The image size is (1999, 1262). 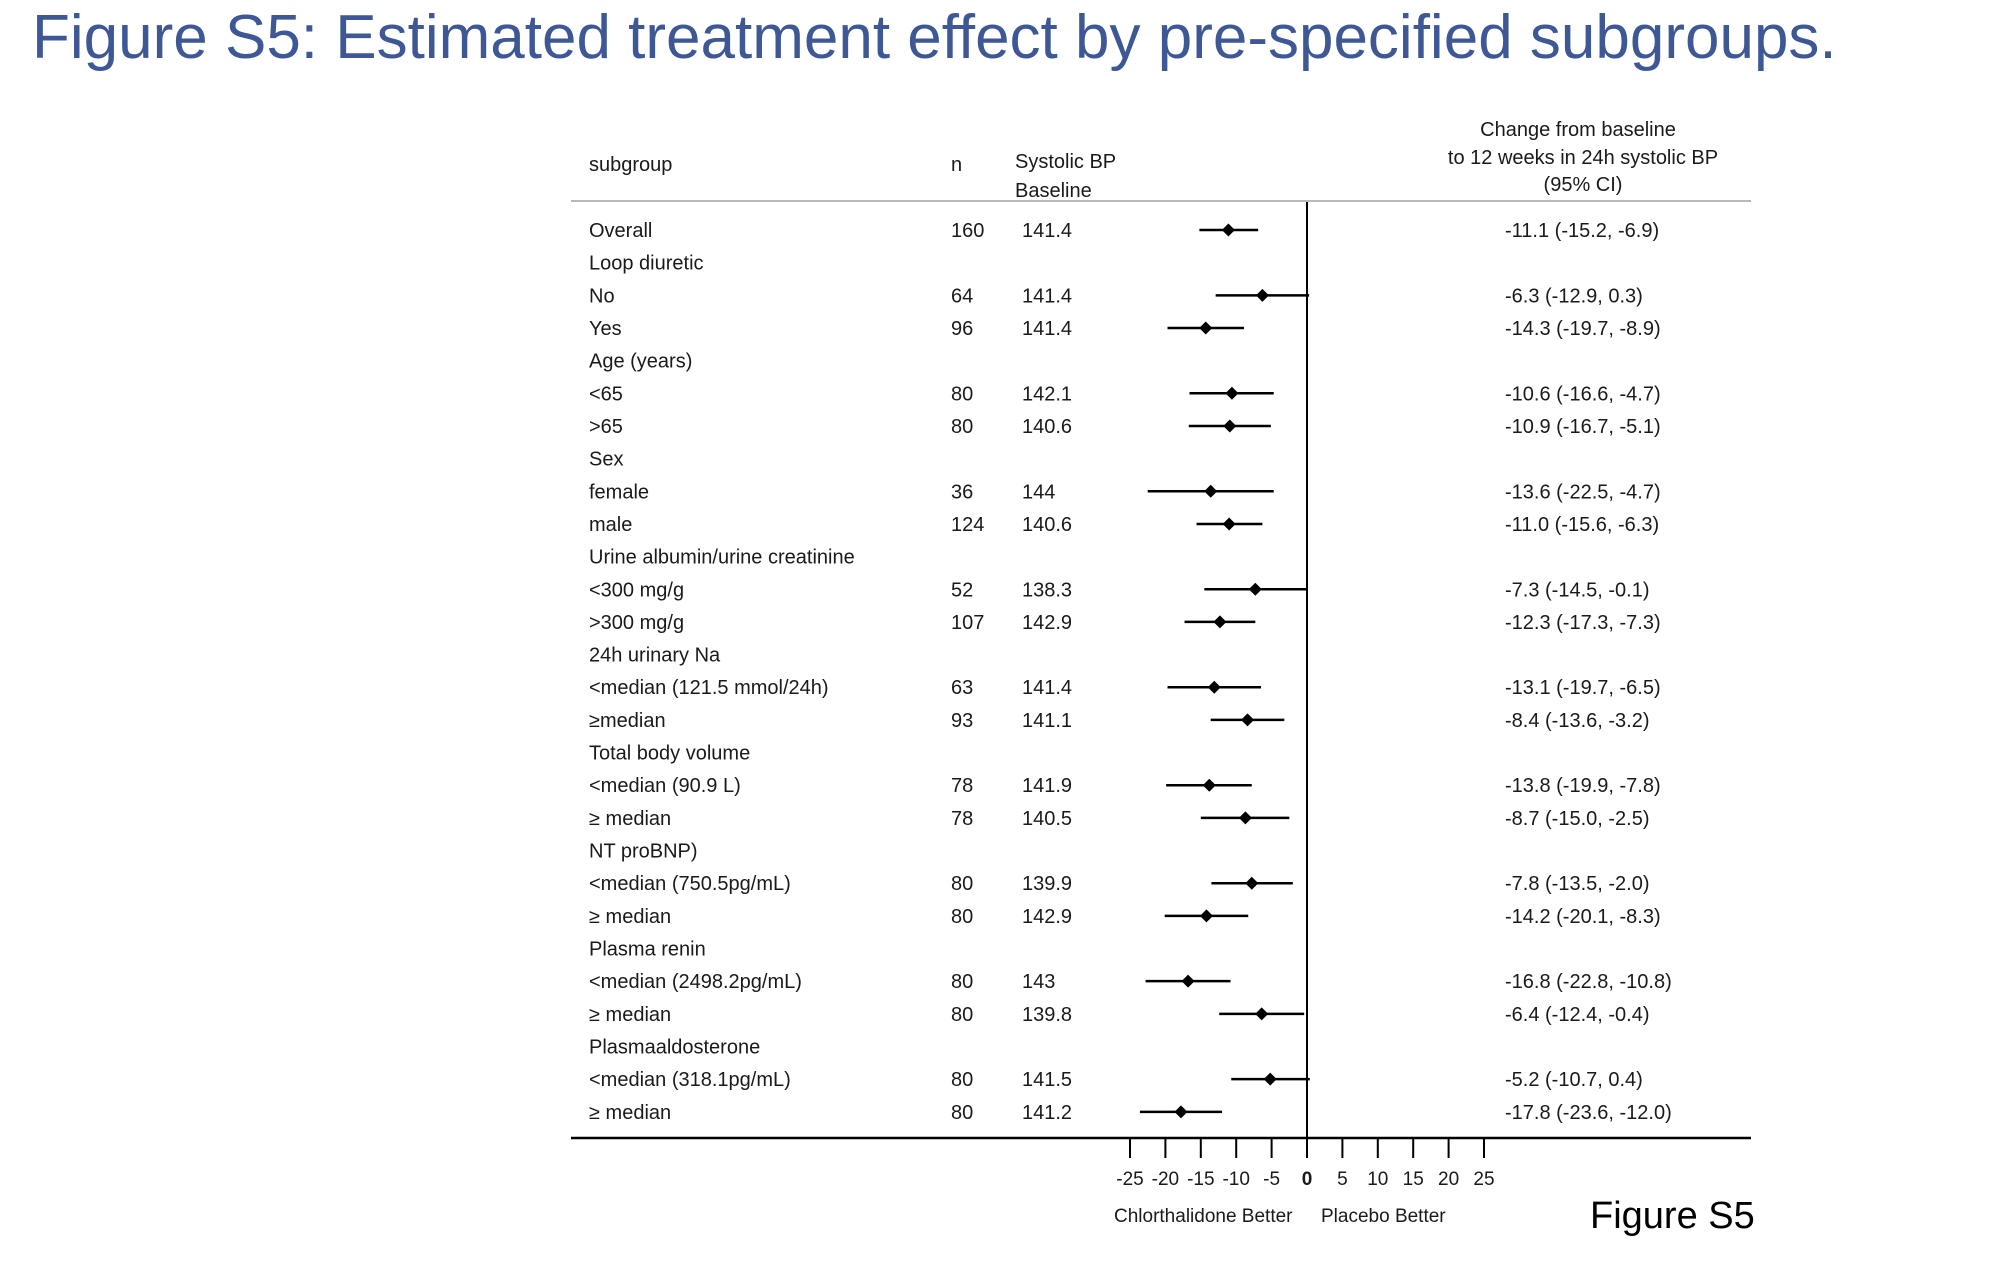 I want to click on row-ci-text: -7.3 (-14.5, -0.1), so click(x=1577, y=590).